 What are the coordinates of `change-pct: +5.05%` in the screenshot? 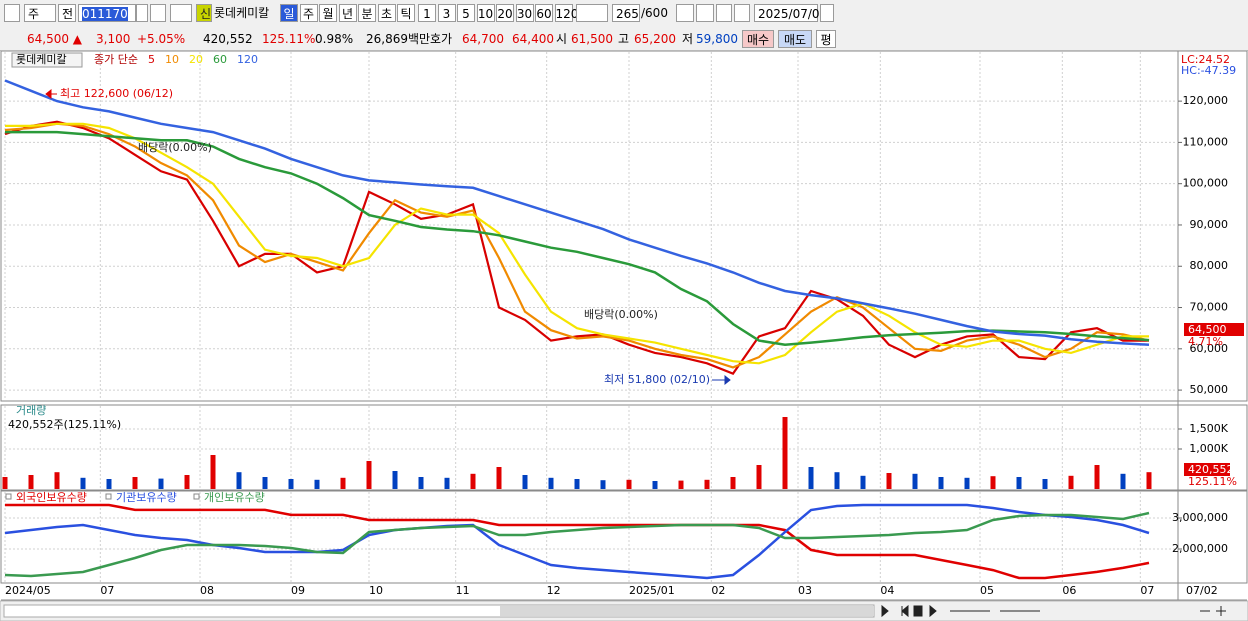 It's located at (161, 39).